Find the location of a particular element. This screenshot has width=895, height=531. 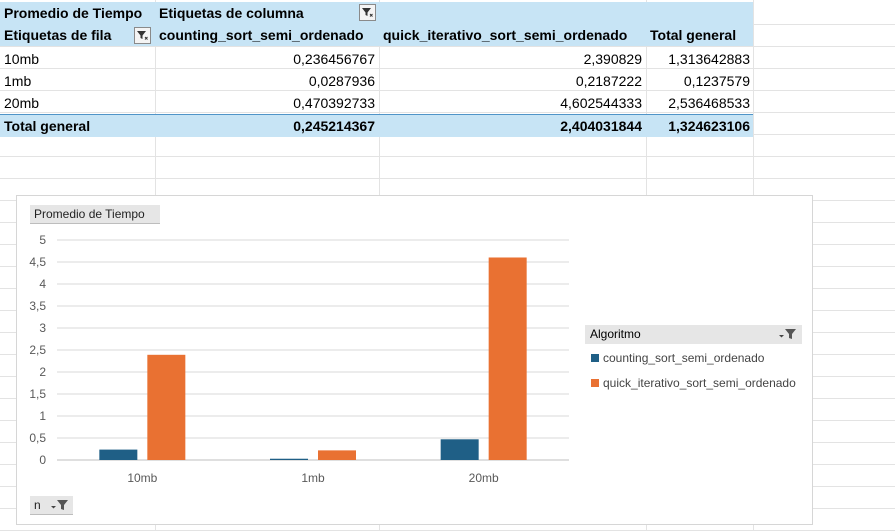

legend-item-quick: quick_iterativo_sort_semi_ordenado is located at coordinates (693, 383).